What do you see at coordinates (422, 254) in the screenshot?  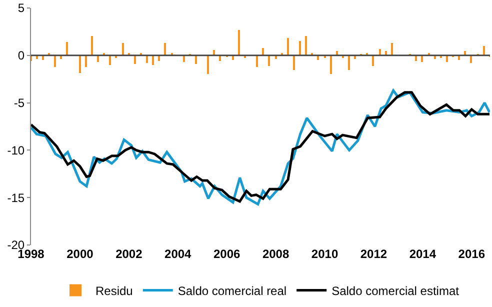 I see `x-tick-label: 2014` at bounding box center [422, 254].